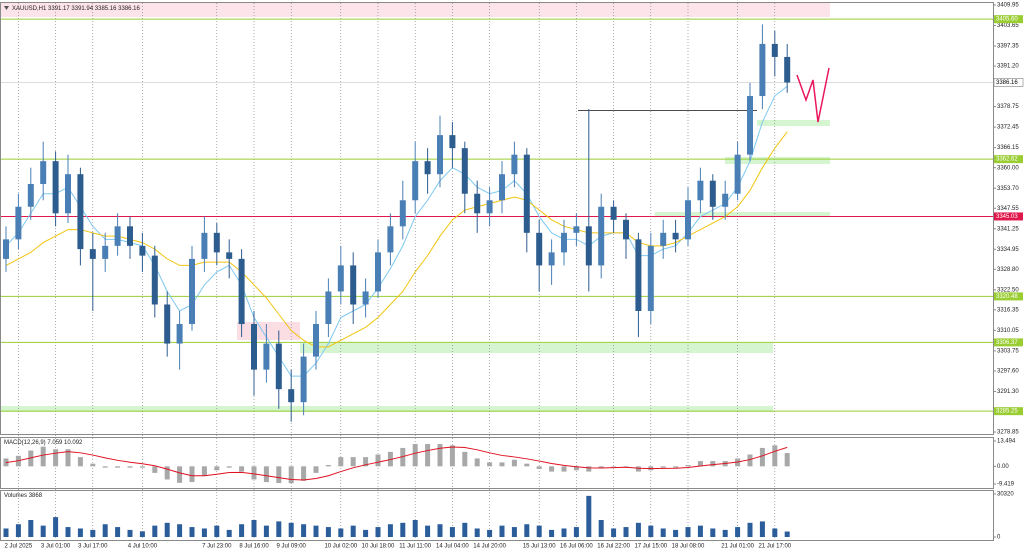 The width and height of the screenshot is (1024, 551). I want to click on x-tick-label: 2 Jul 2025, so click(19, 547).